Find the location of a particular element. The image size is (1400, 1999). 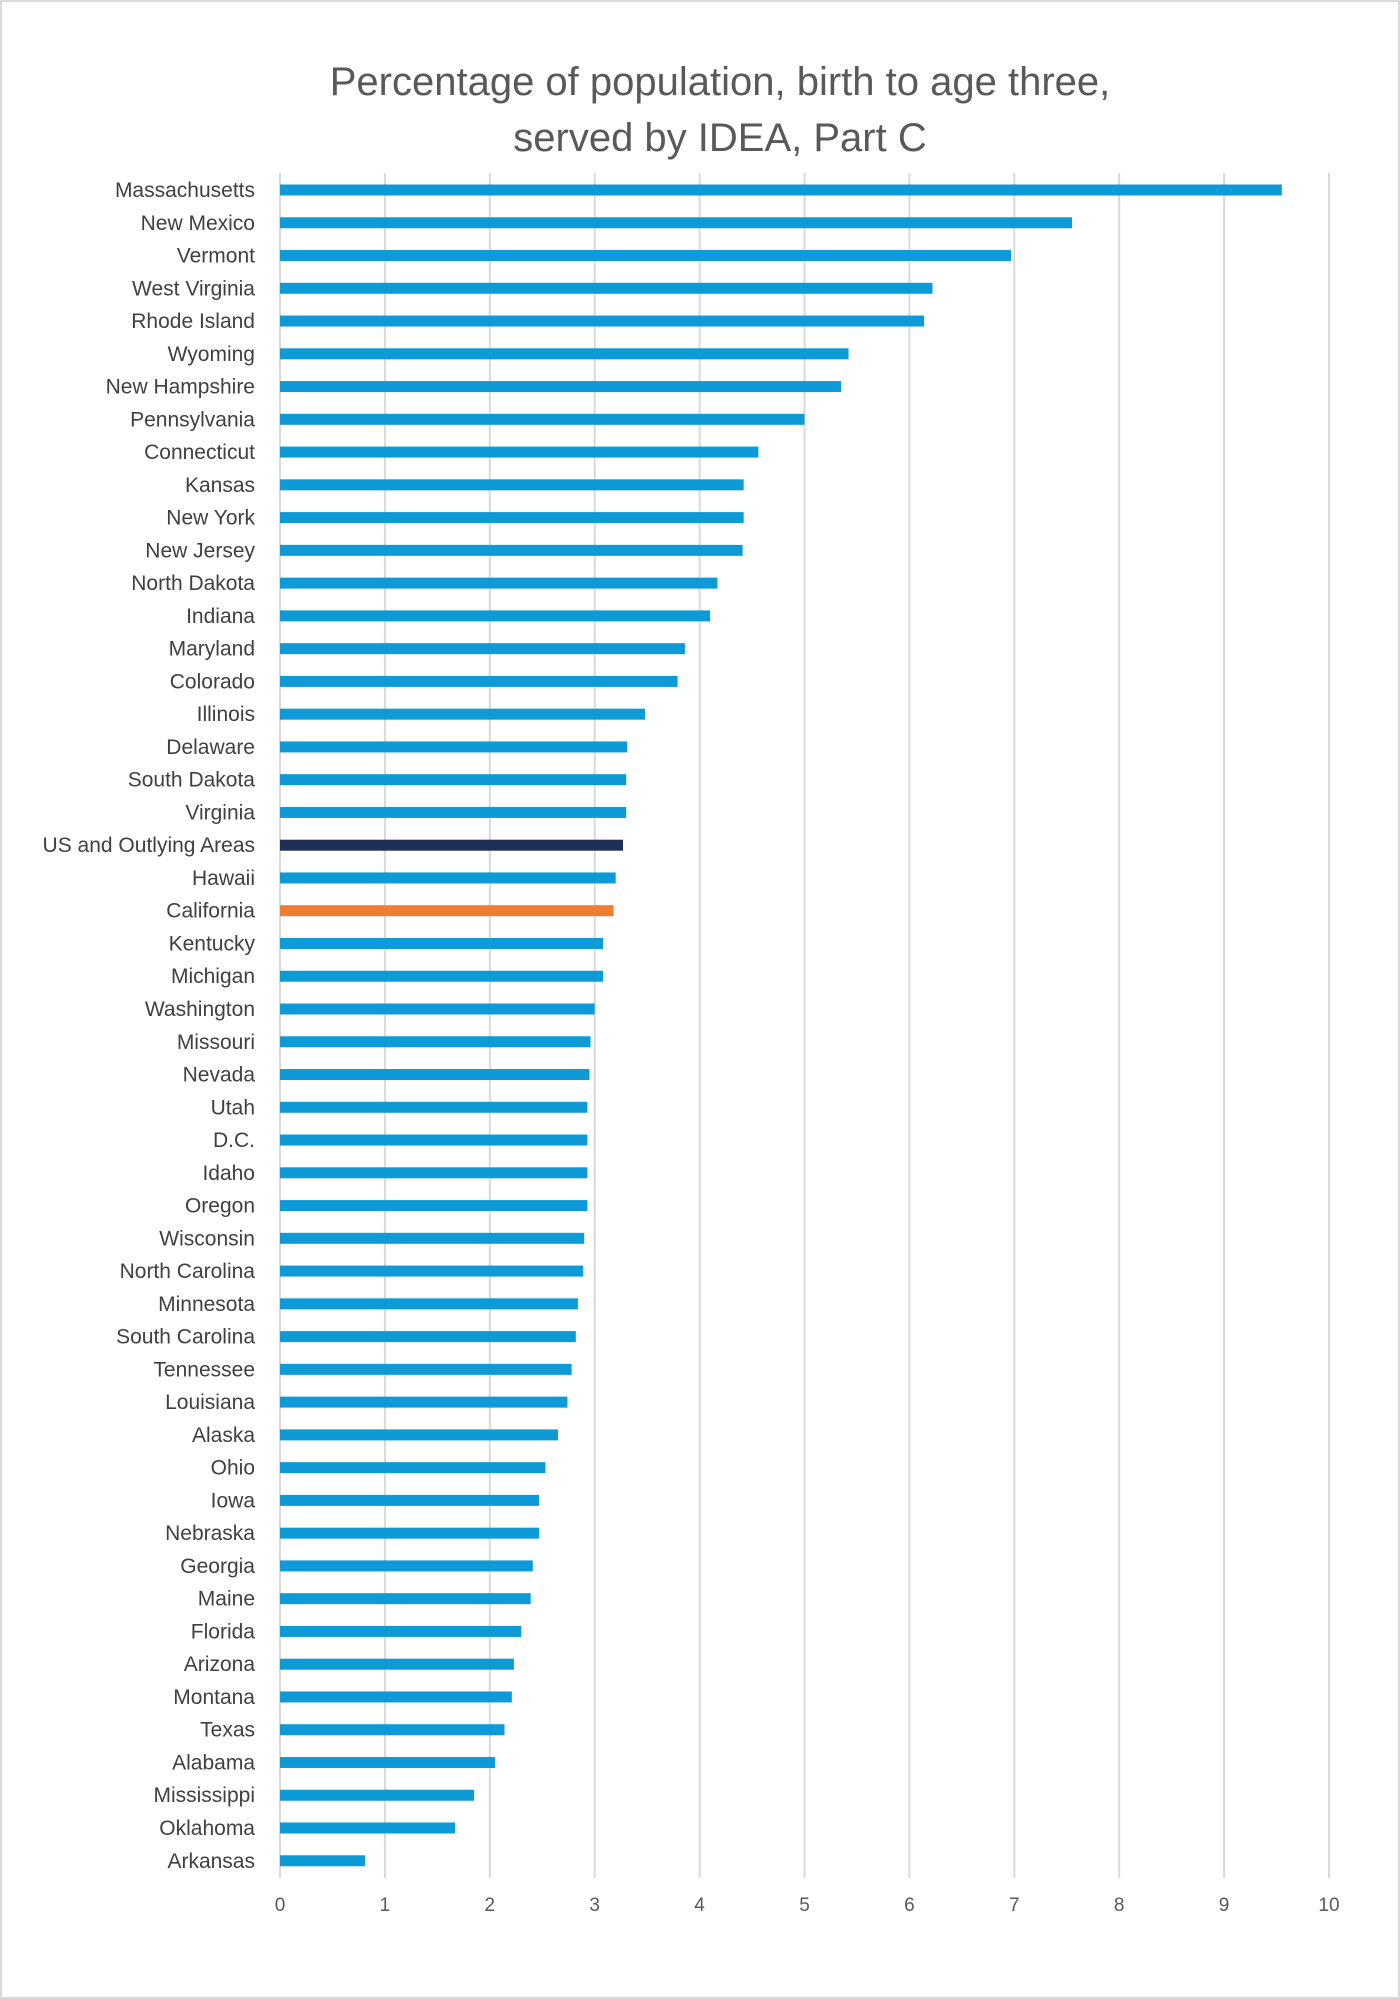

category-label: Florida is located at coordinates (223, 1631).